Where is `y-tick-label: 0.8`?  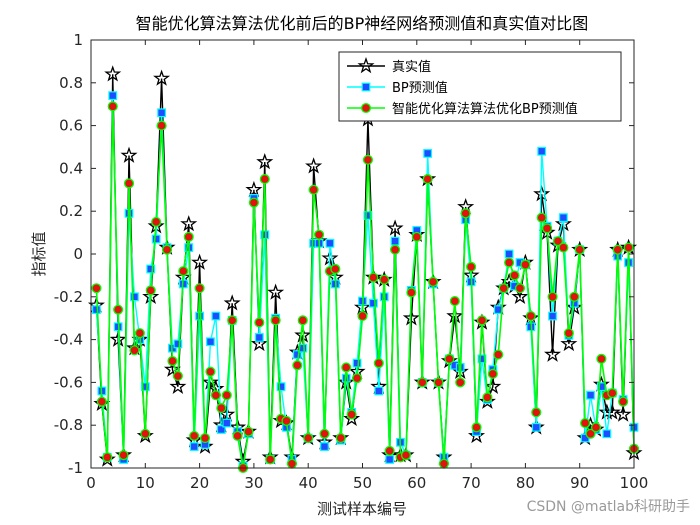
y-tick-label: 0.8 is located at coordinates (71, 83).